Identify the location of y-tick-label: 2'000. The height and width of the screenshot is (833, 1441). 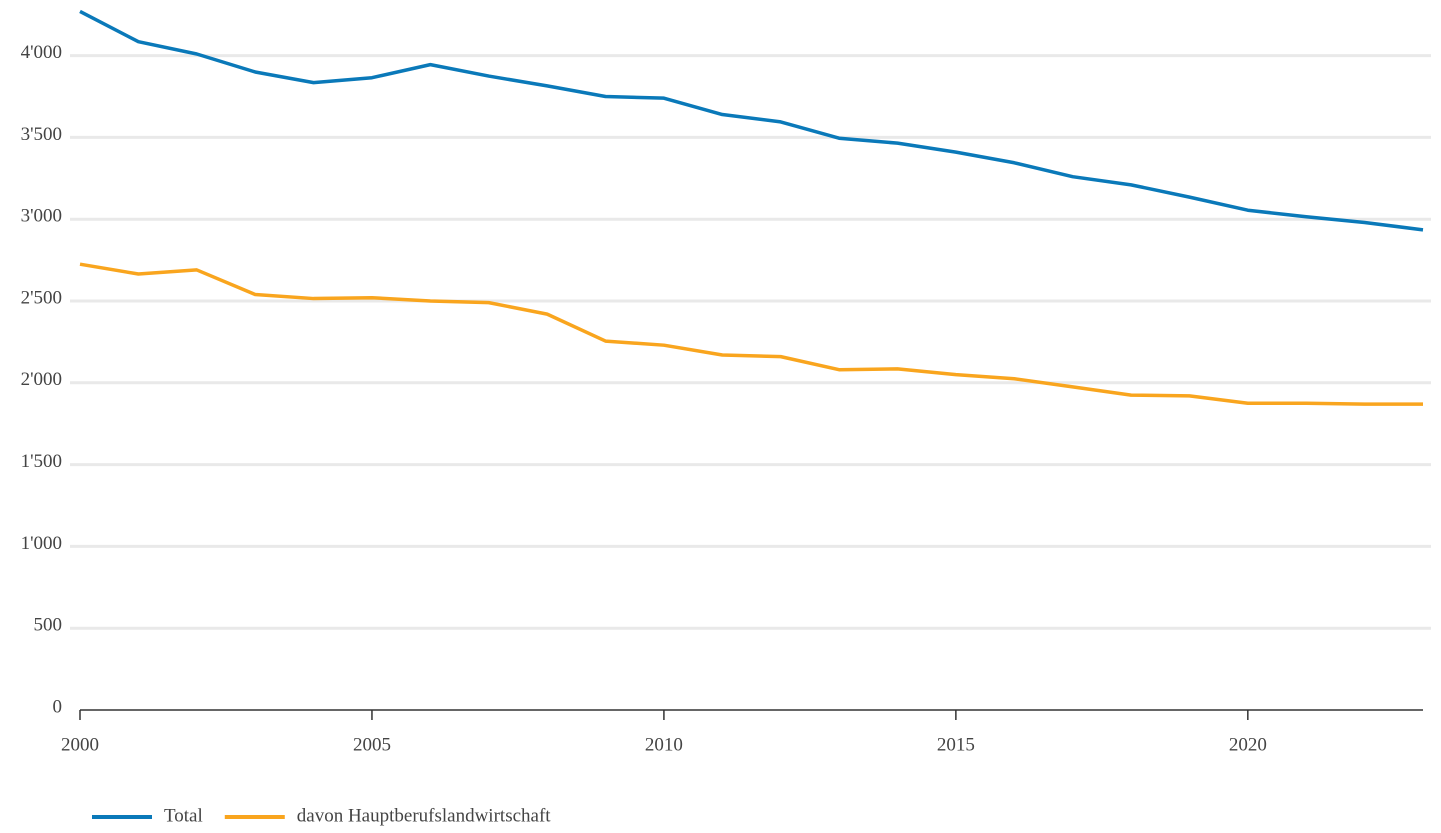
(41, 379).